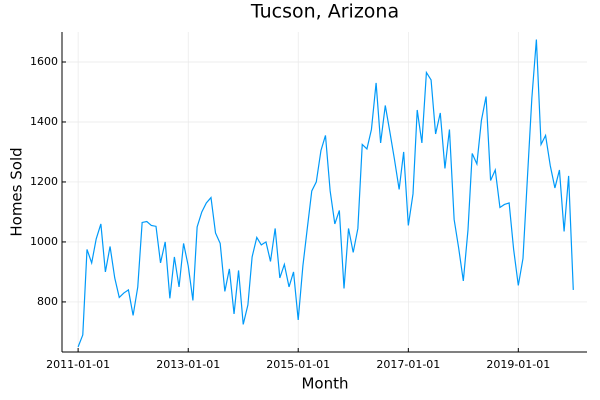  What do you see at coordinates (188, 364) in the screenshot?
I see `x-tick-label: 2013-01-01` at bounding box center [188, 364].